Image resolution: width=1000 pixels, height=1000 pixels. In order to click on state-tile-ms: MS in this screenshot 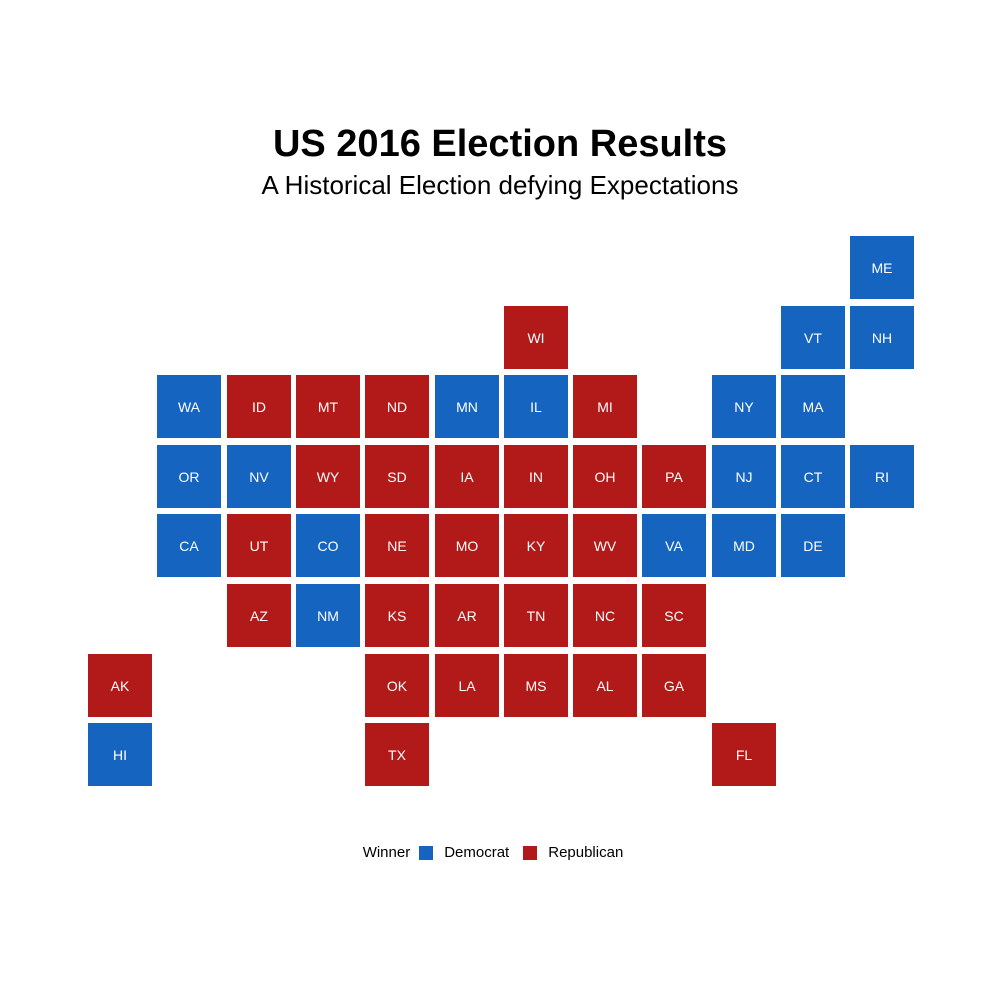, I will do `click(536, 685)`.